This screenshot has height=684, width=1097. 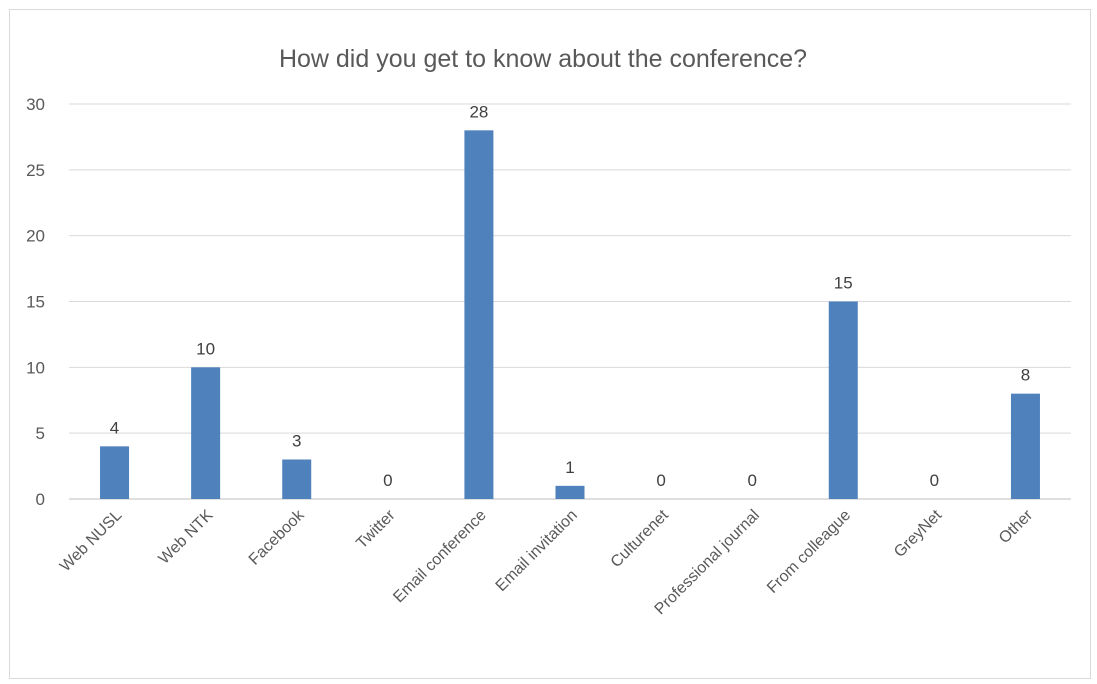 What do you see at coordinates (707, 562) in the screenshot?
I see `x-category-label: Professional journal` at bounding box center [707, 562].